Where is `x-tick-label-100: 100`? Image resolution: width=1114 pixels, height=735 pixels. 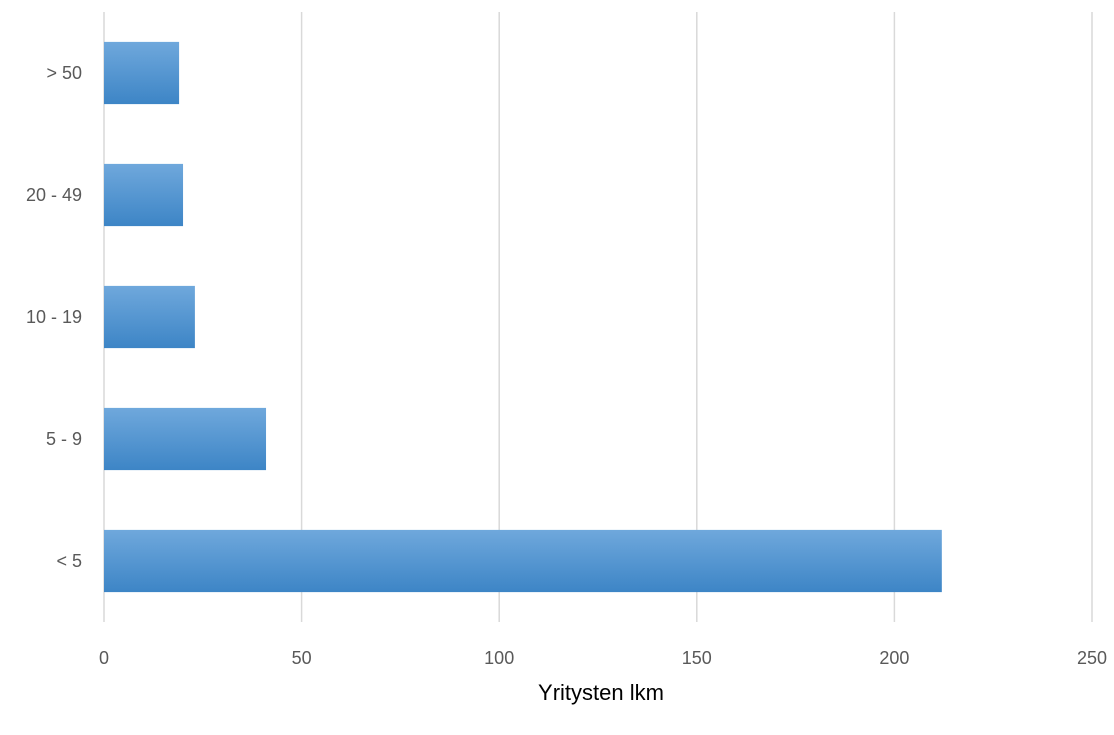 x-tick-label-100: 100 is located at coordinates (499, 658).